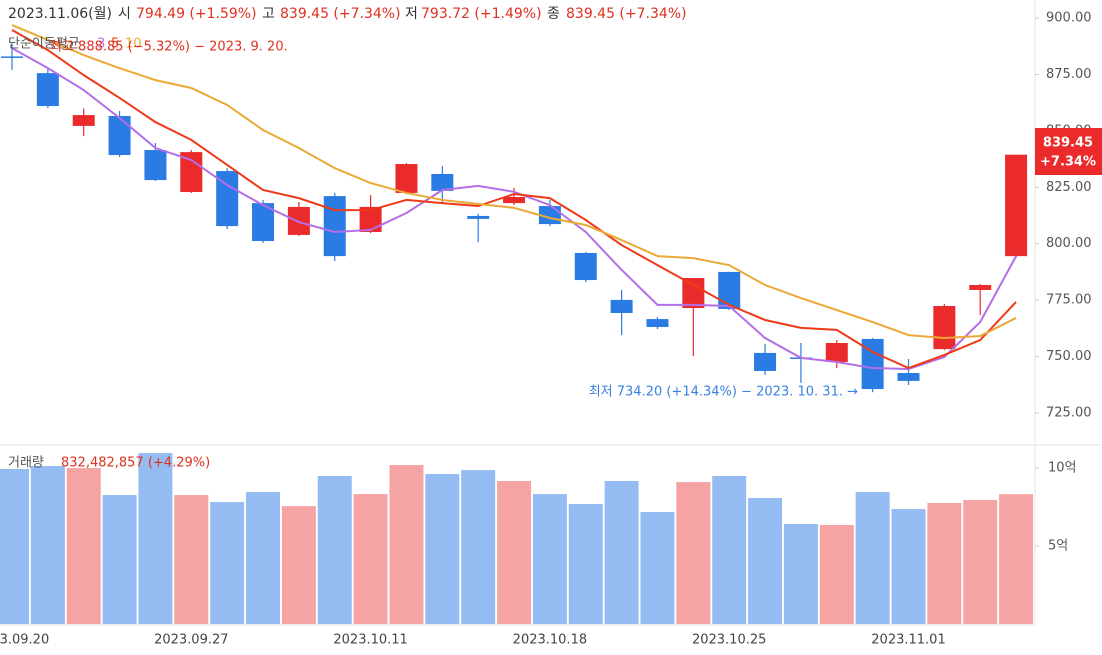 This screenshot has width=1102, height=655. What do you see at coordinates (24, 640) in the screenshot?
I see `x-tick-label: 2023.09.20` at bounding box center [24, 640].